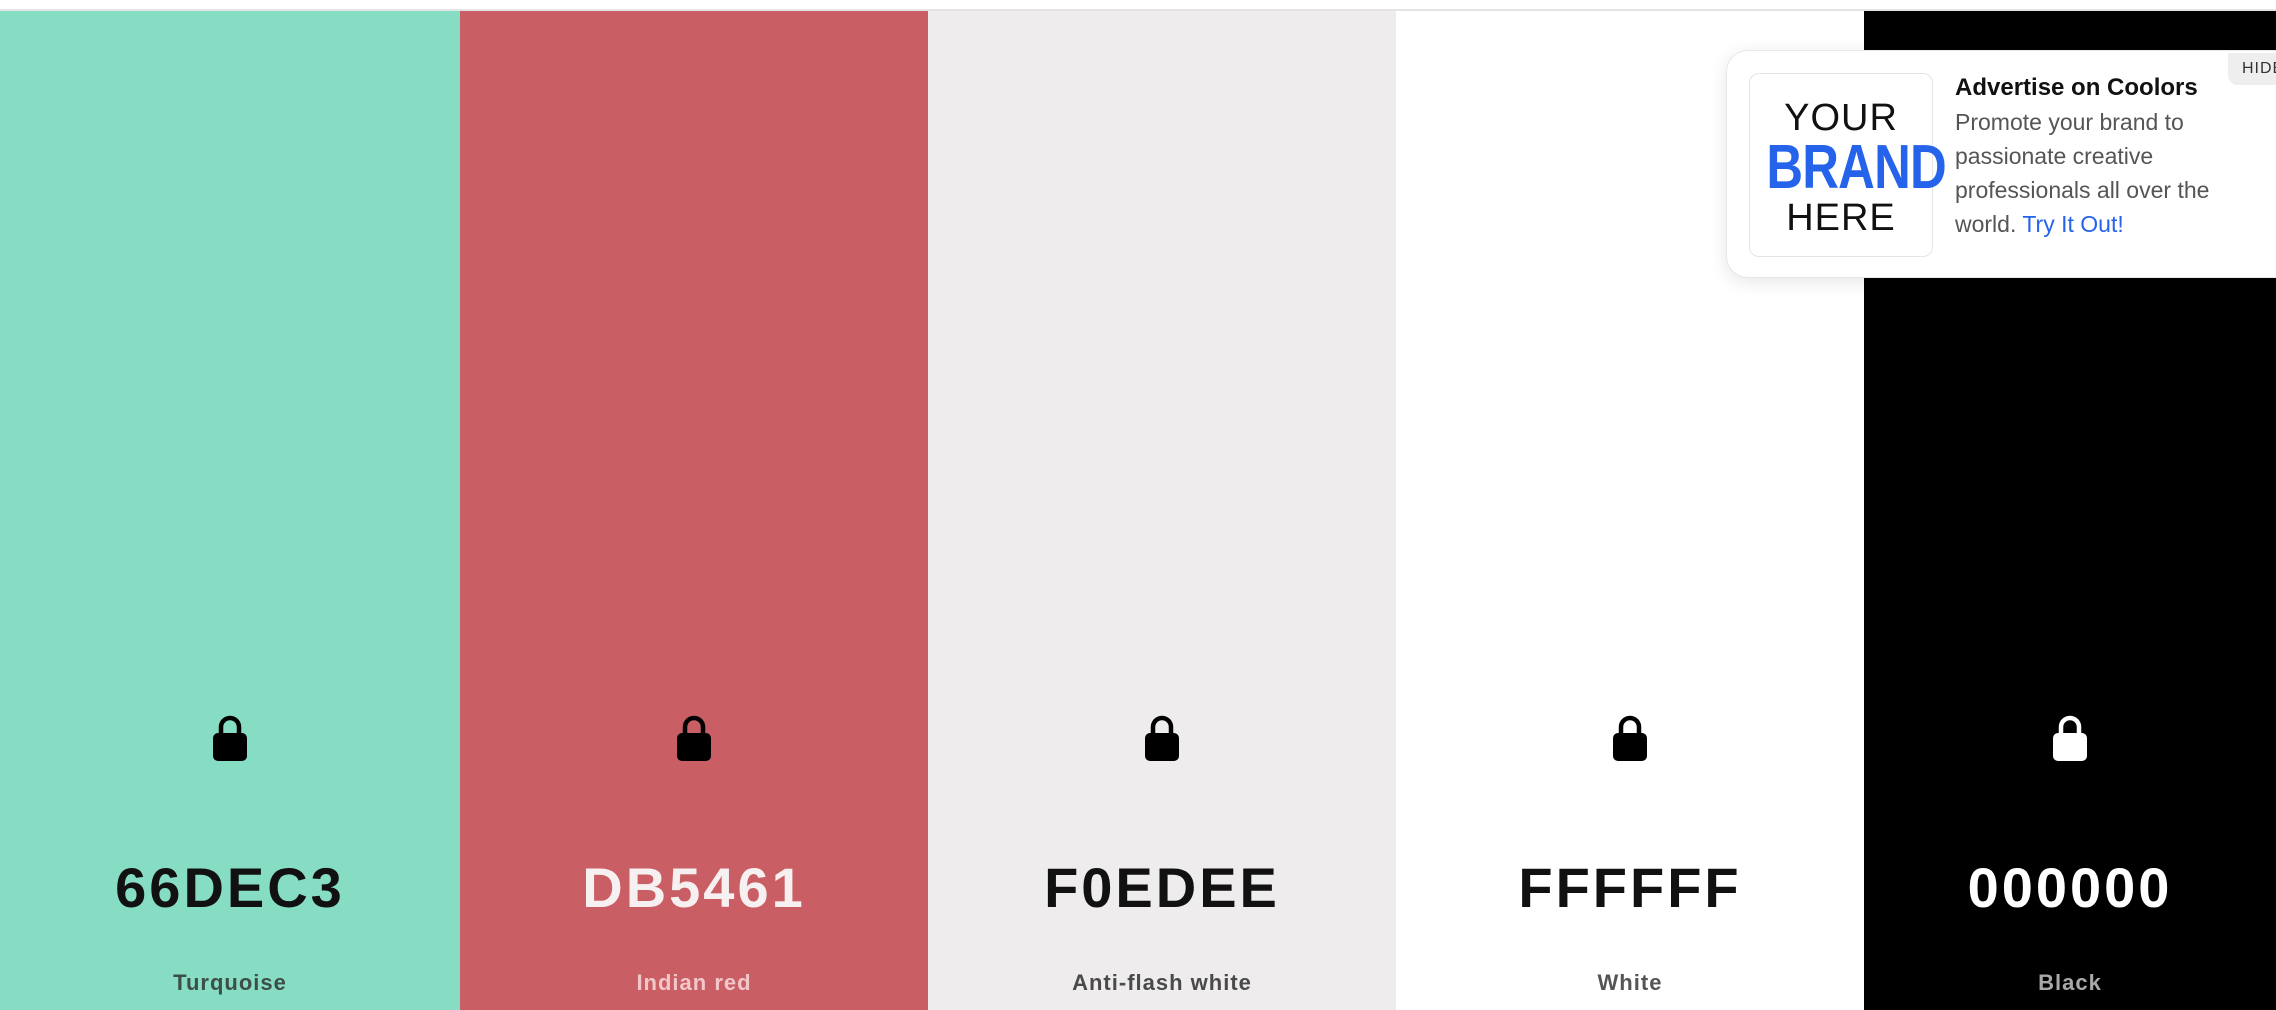  Describe the element at coordinates (1856, 167) in the screenshot. I see `logo-line-brand: BRAND` at that location.